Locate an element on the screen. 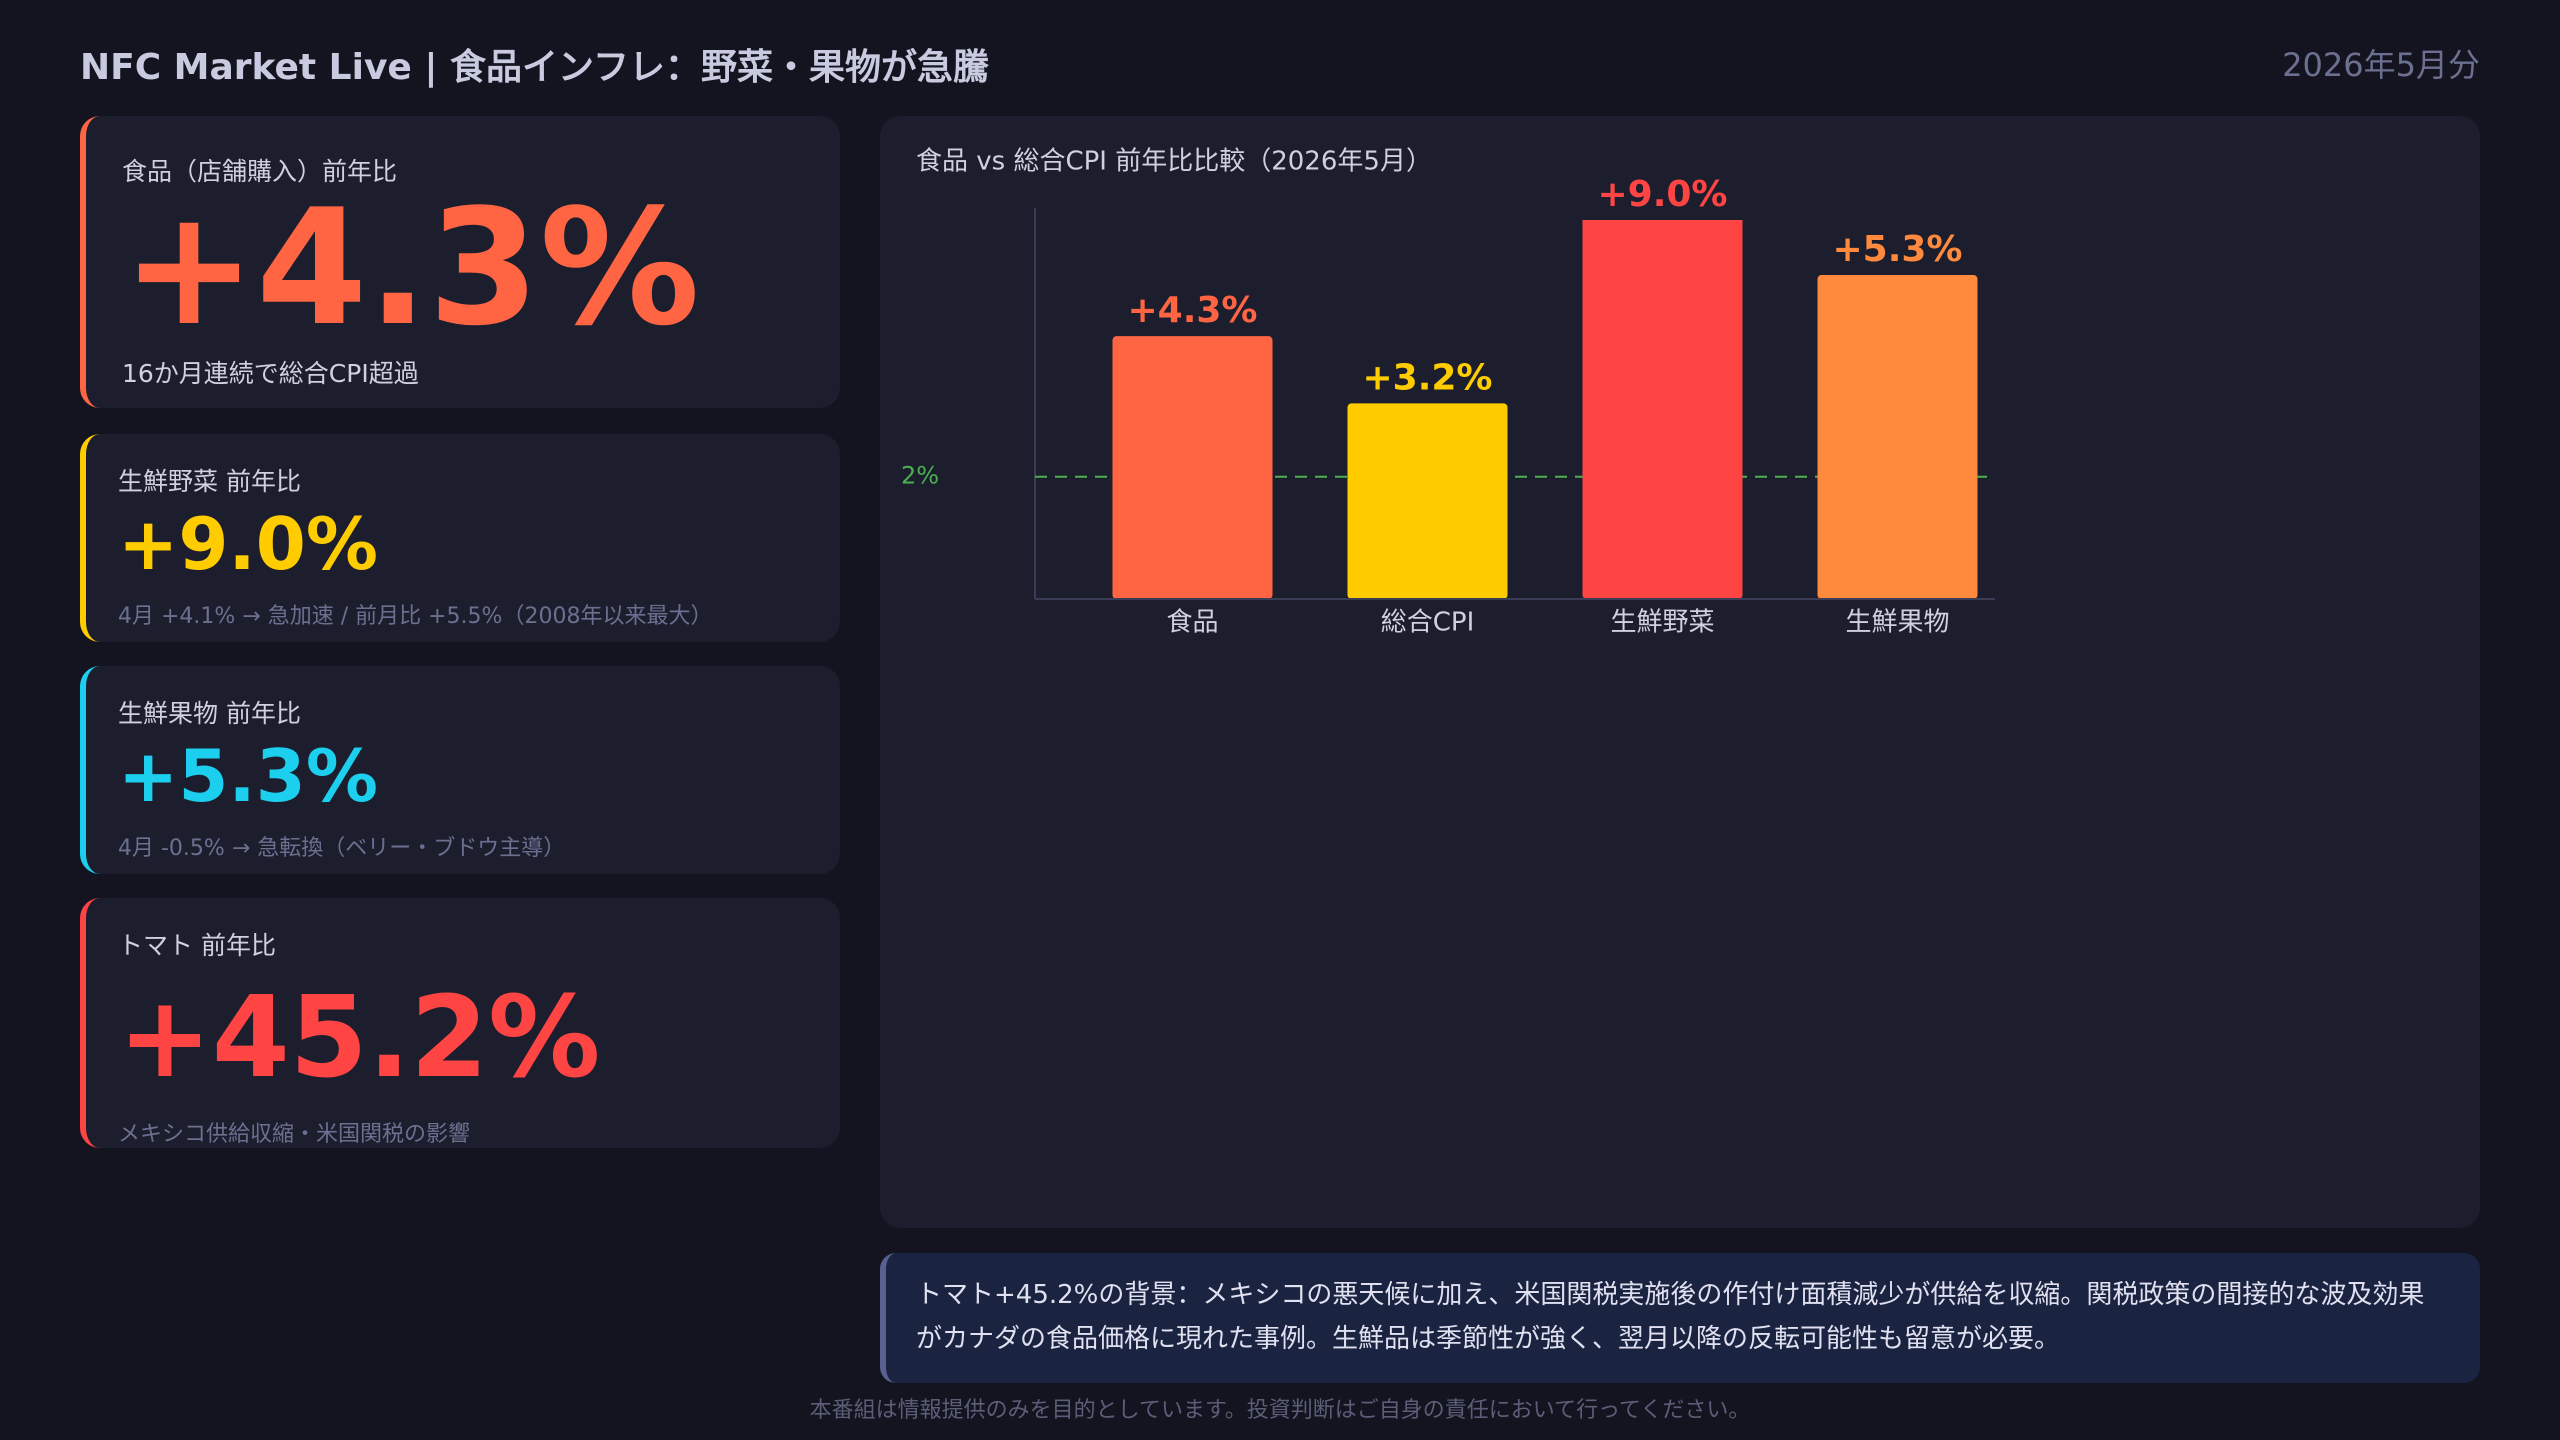 Image resolution: width=2560 pixels, height=1440 pixels. bars is located at coordinates (1545, 409).